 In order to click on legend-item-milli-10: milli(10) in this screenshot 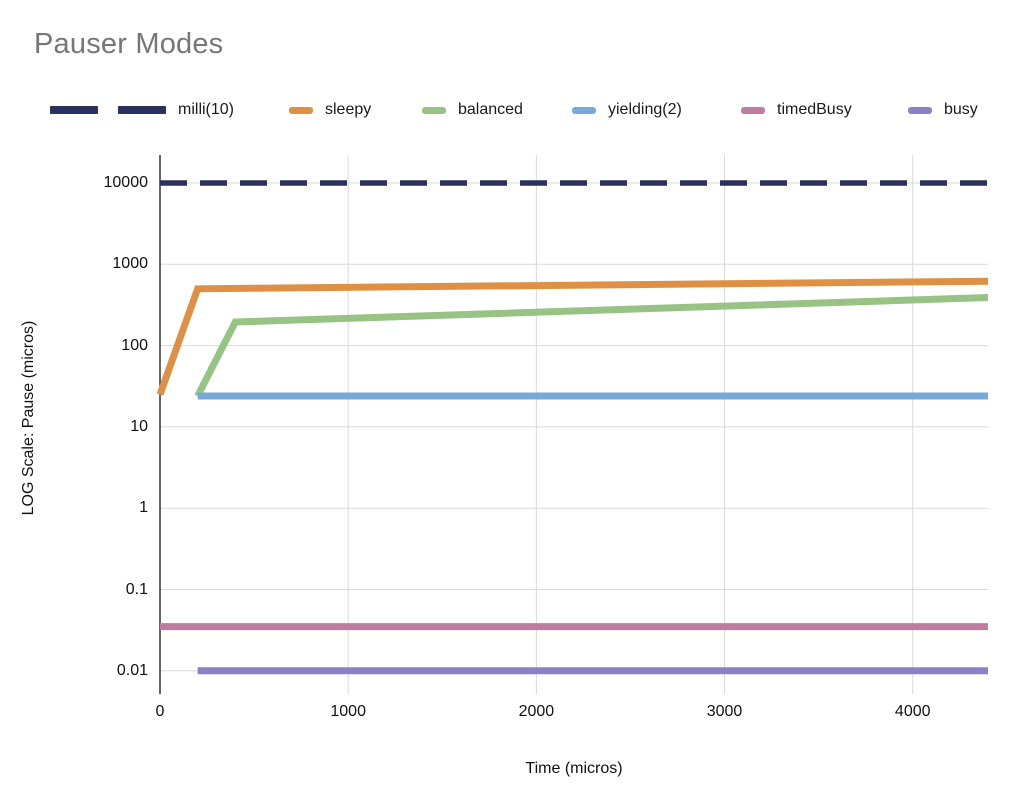, I will do `click(142, 110)`.